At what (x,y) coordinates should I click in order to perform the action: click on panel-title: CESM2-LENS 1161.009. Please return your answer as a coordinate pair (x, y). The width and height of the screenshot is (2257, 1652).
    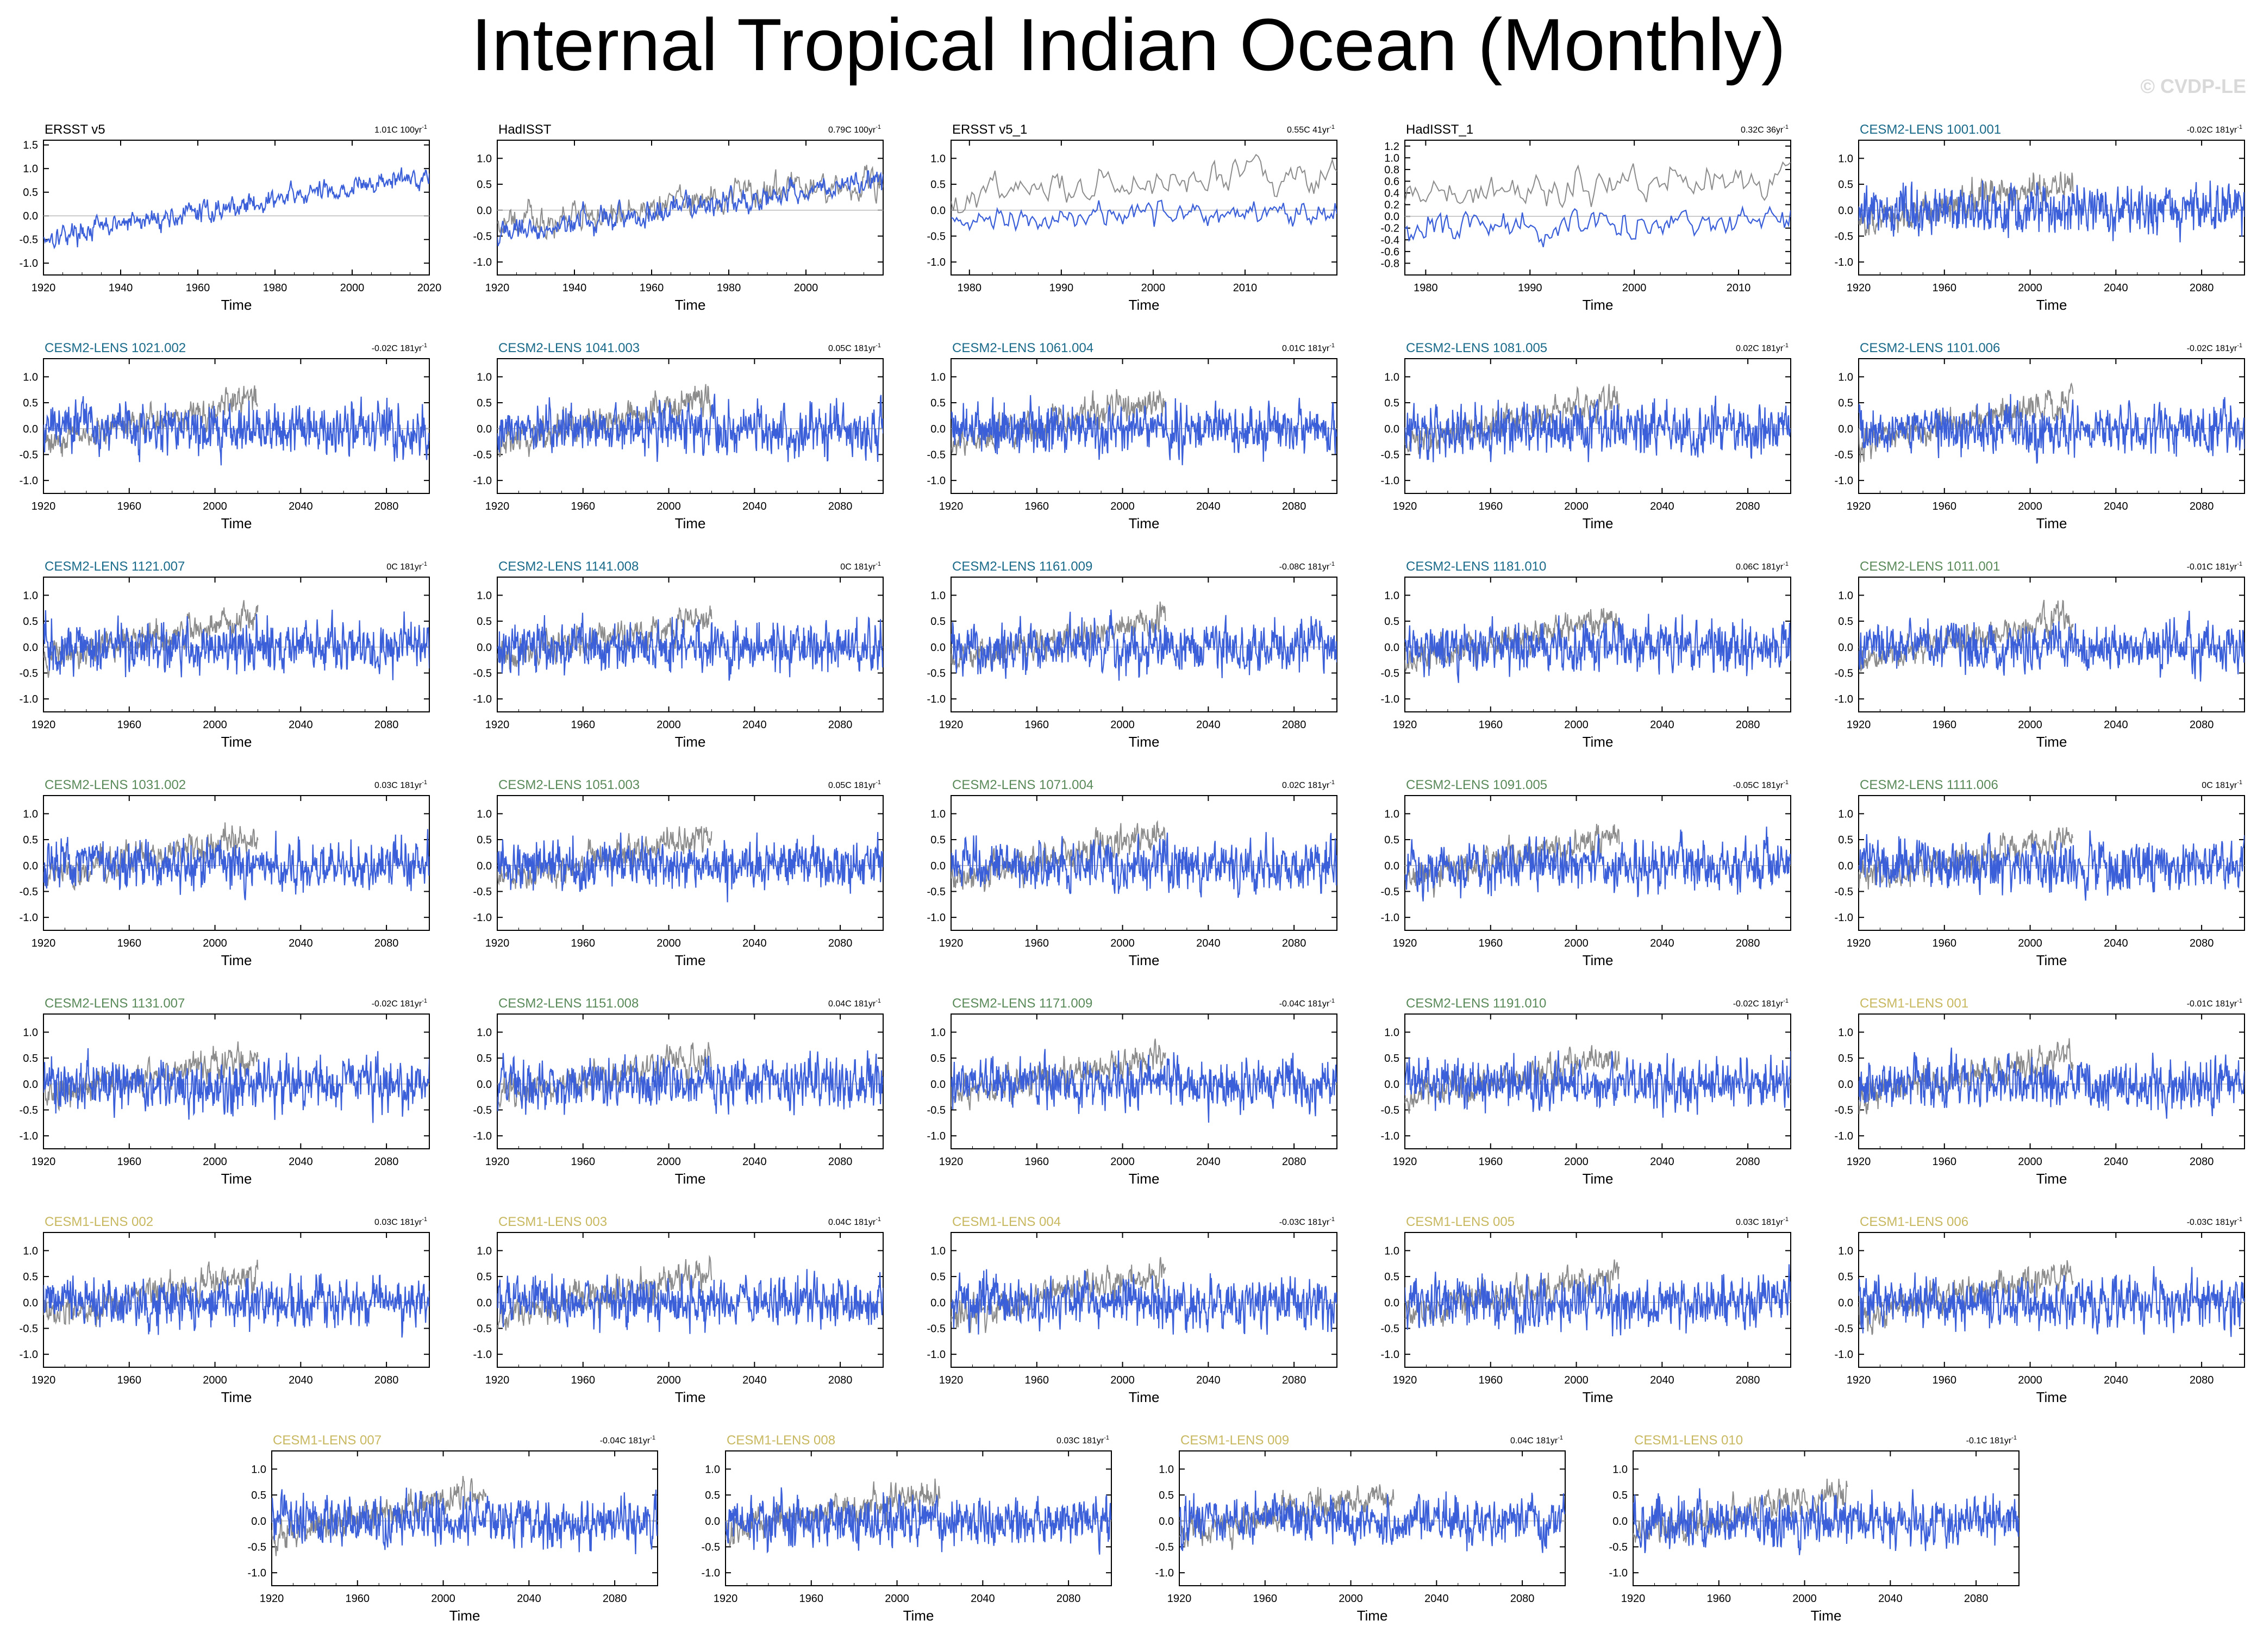
    Looking at the image, I should click on (1022, 566).